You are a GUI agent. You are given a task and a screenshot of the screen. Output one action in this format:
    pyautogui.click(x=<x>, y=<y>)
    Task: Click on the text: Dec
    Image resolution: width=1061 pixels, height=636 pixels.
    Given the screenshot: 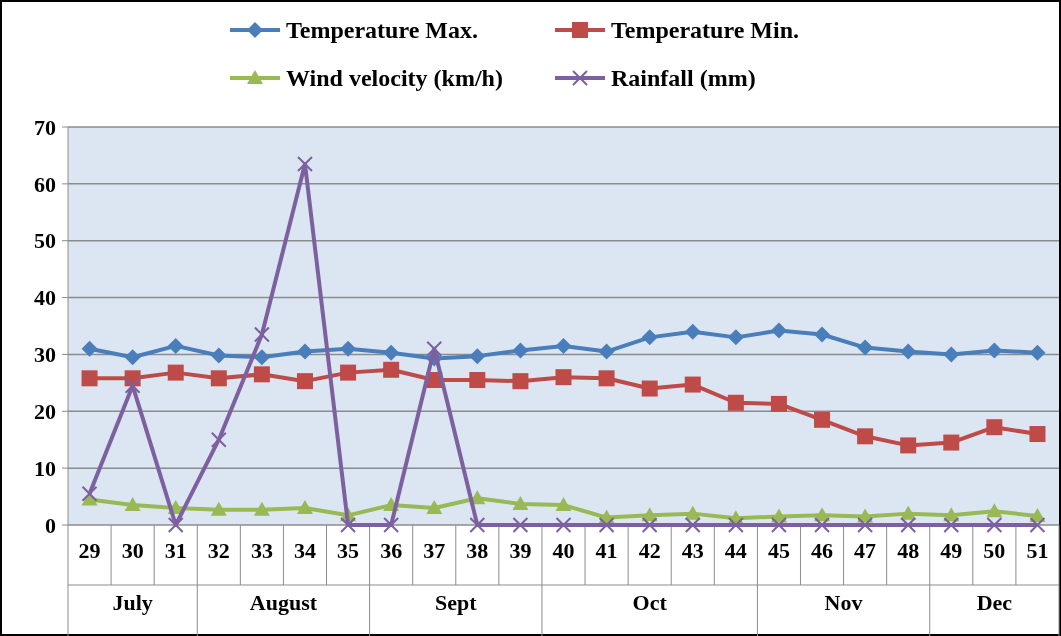 What is the action you would take?
    pyautogui.click(x=994, y=602)
    